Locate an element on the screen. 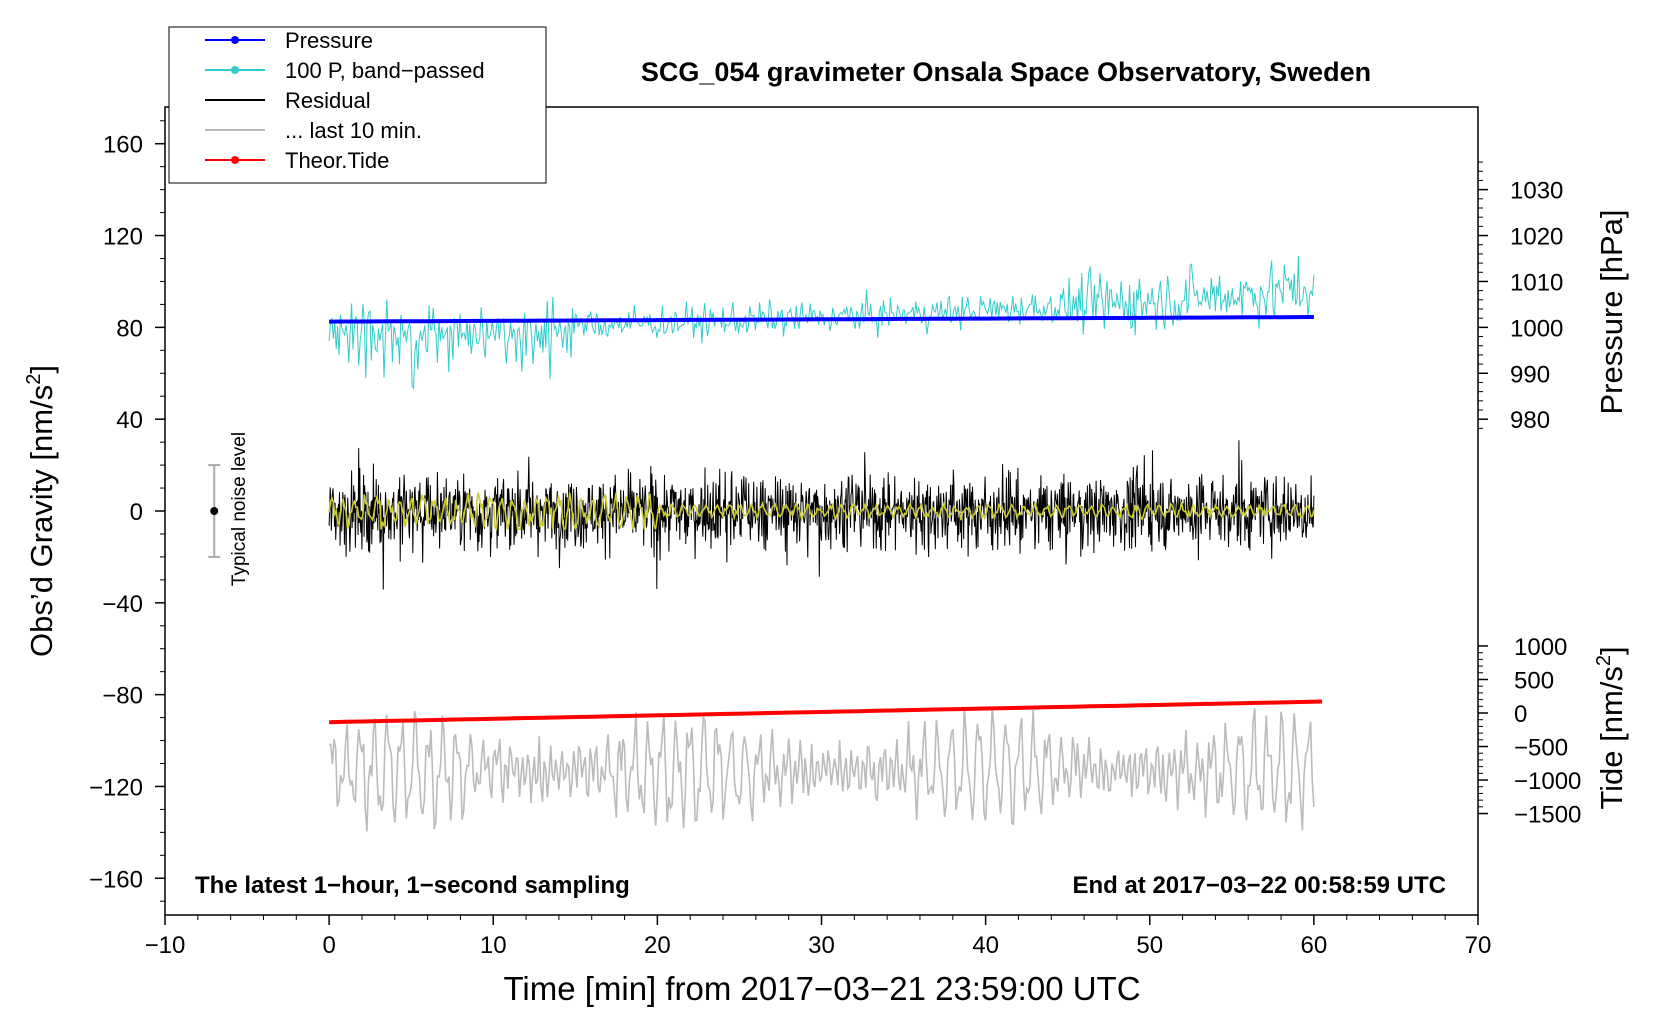 This screenshot has height=1020, width=1660. x-tick-label: −10 is located at coordinates (165, 945).